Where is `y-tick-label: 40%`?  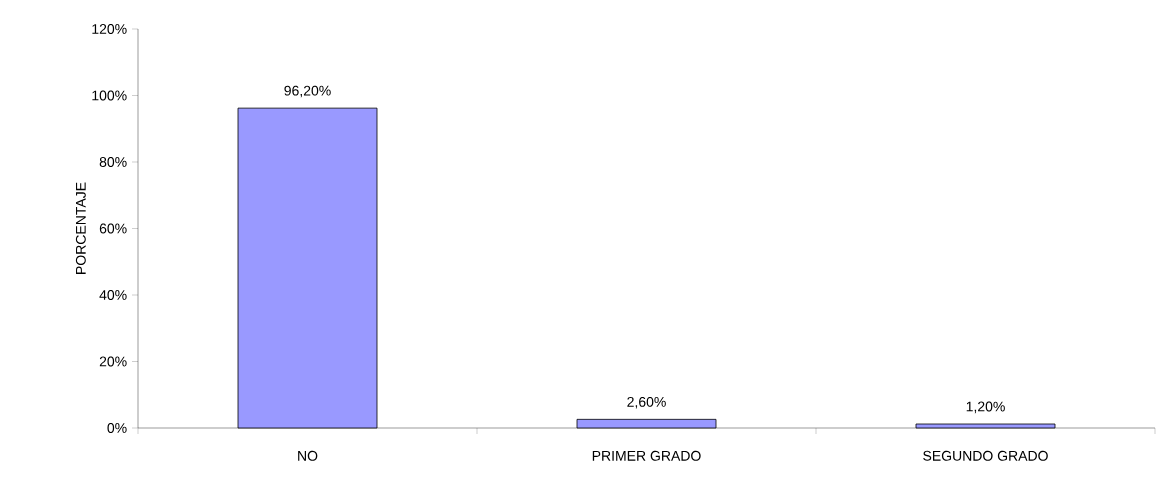
y-tick-label: 40% is located at coordinates (113, 295).